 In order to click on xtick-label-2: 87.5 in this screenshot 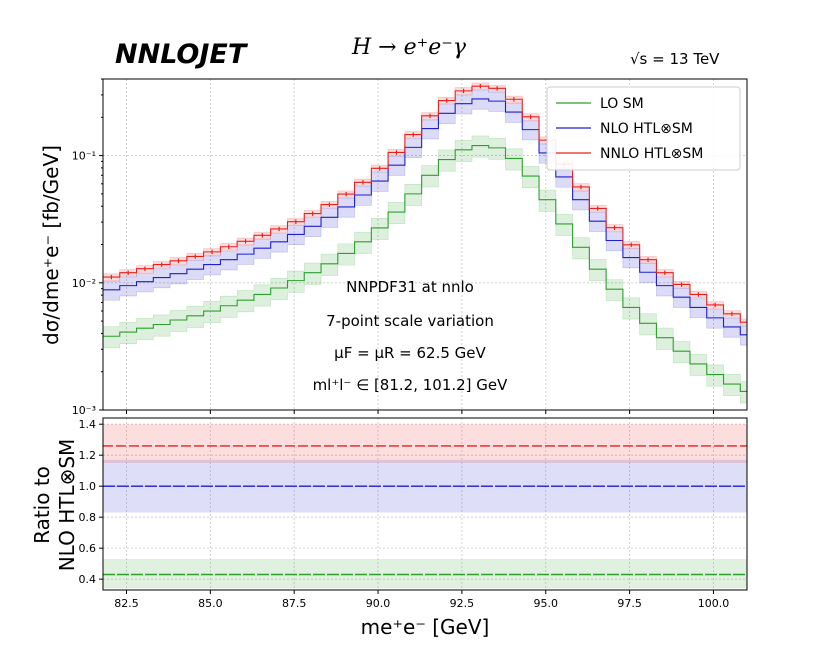, I will do `click(294, 603)`.